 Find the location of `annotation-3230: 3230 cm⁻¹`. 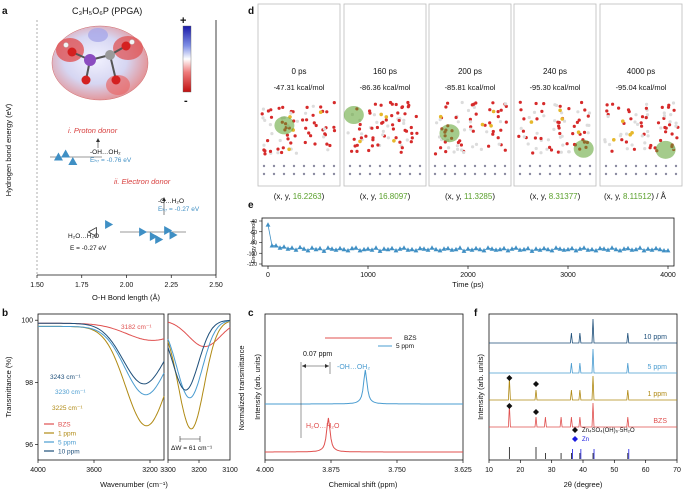

annotation-3230: 3230 cm⁻¹ is located at coordinates (70, 392).